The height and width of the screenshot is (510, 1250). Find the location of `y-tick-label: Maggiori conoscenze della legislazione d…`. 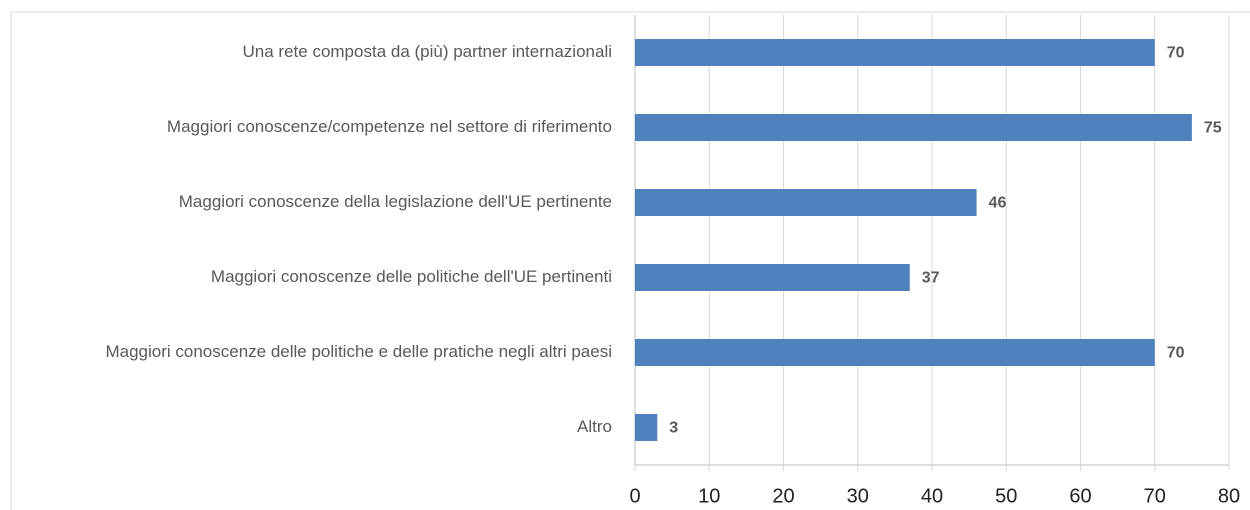

y-tick-label: Maggiori conoscenze della legislazione d… is located at coordinates (395, 201).